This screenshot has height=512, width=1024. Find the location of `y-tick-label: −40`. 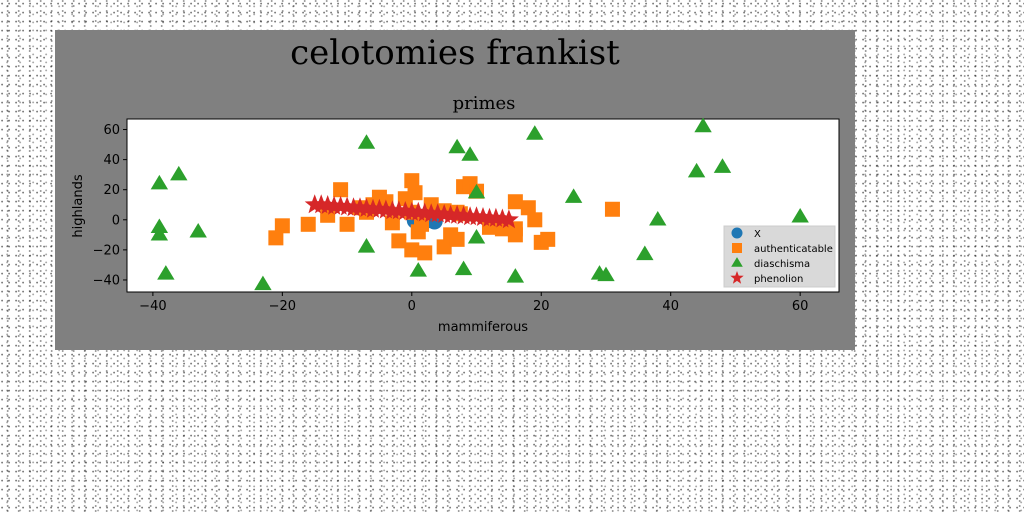

y-tick-label: −40 is located at coordinates (106, 280).